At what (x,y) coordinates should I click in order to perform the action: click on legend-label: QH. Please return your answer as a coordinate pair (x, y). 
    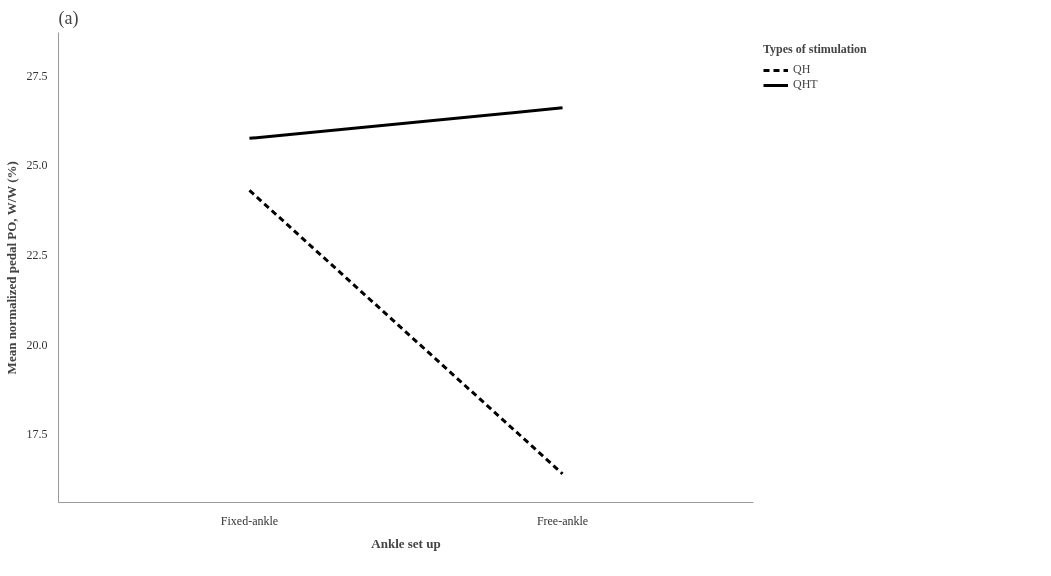
    Looking at the image, I should click on (802, 69).